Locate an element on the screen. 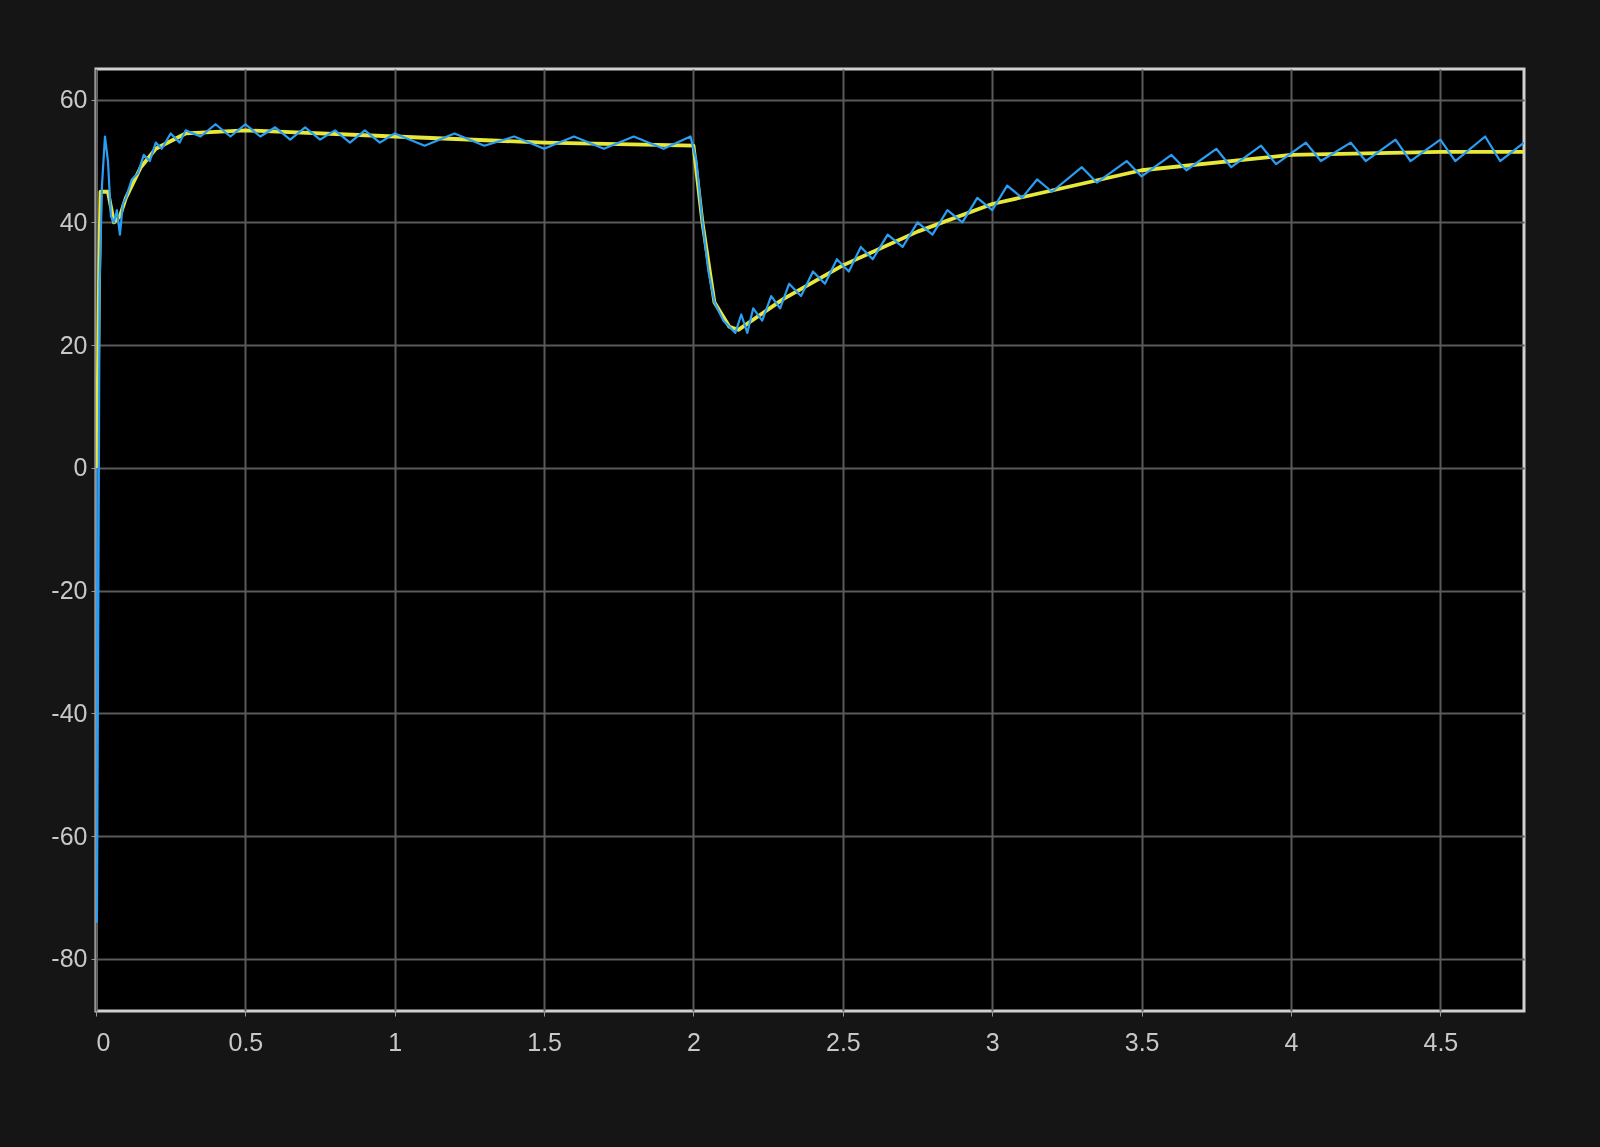 This screenshot has height=1147, width=1600. x-tick-label: 0 is located at coordinates (103, 1041).